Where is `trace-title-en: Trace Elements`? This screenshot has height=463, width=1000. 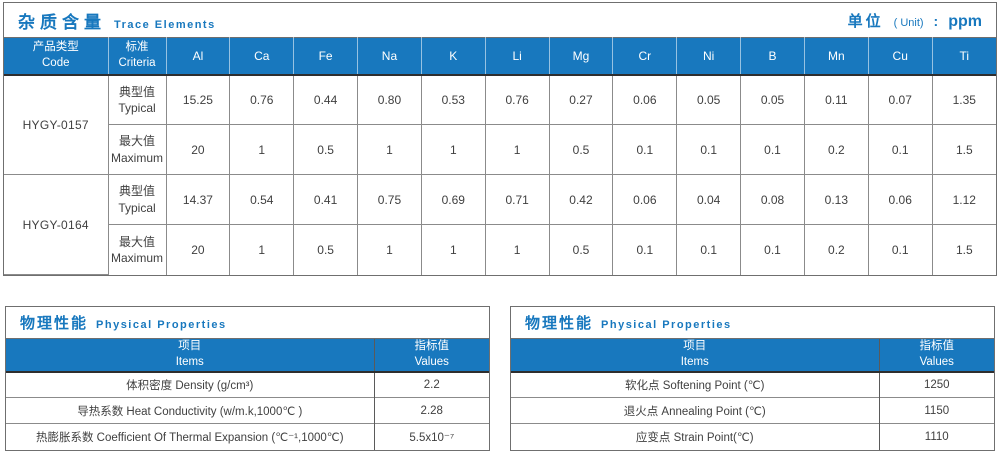 trace-title-en: Trace Elements is located at coordinates (165, 24).